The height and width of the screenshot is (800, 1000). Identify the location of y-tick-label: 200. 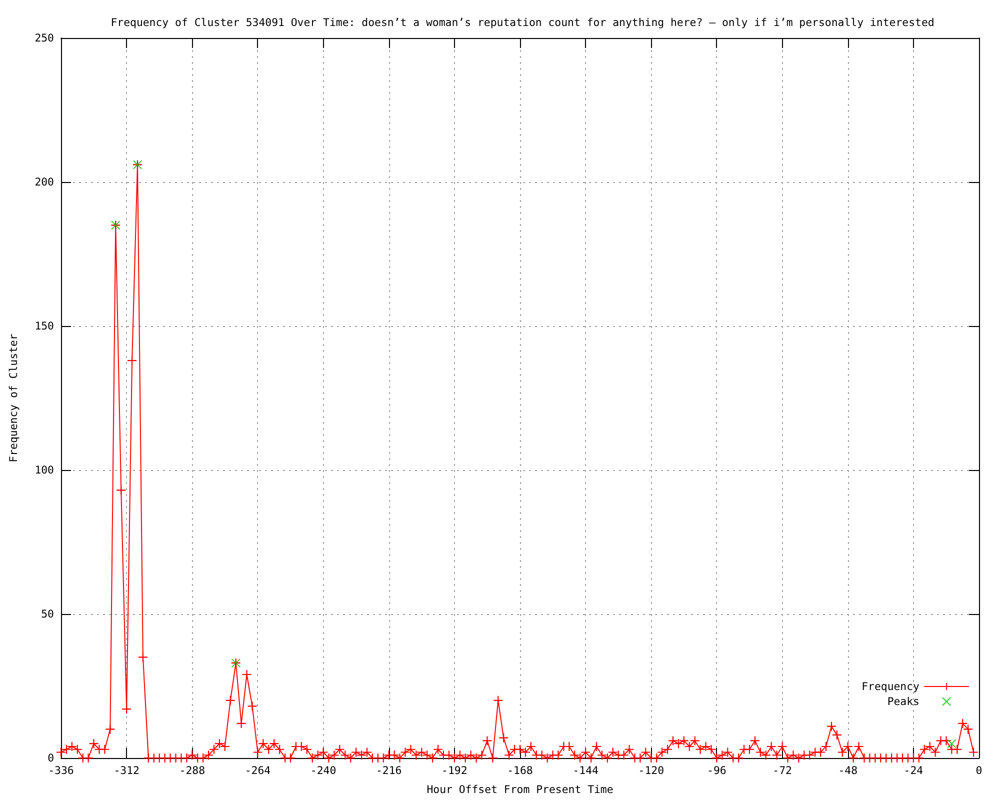
(44, 182).